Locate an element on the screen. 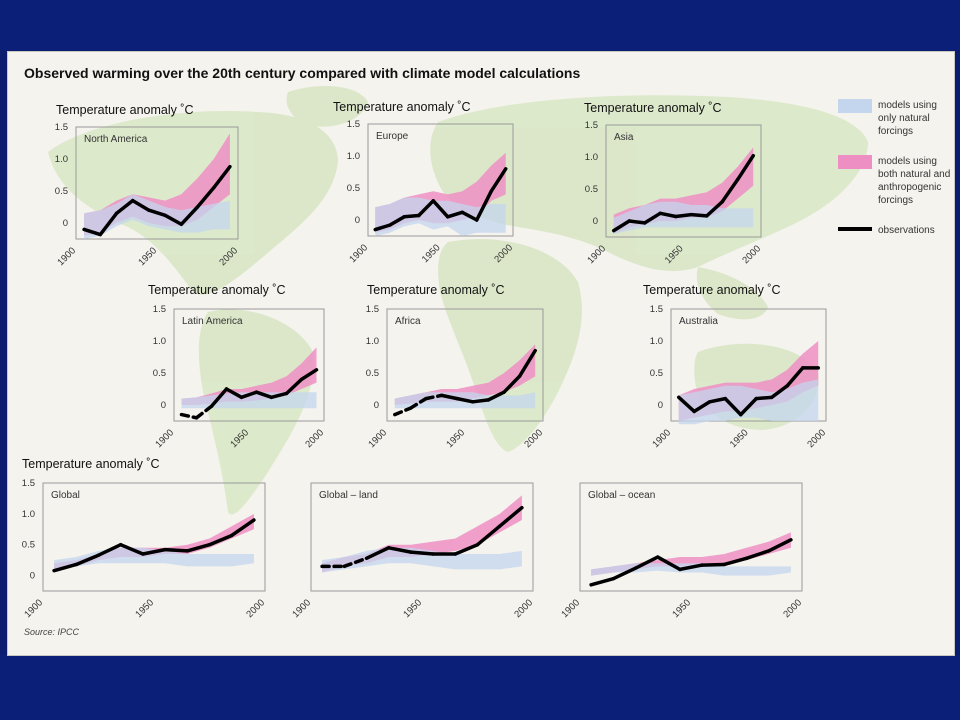 The image size is (960, 720). region-label: Global – ocean is located at coordinates (621, 495).